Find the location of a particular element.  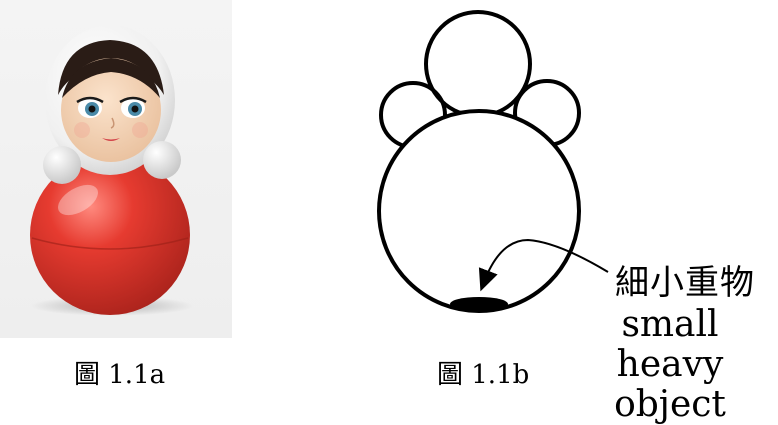

left-lash is located at coordinates (90, 100).